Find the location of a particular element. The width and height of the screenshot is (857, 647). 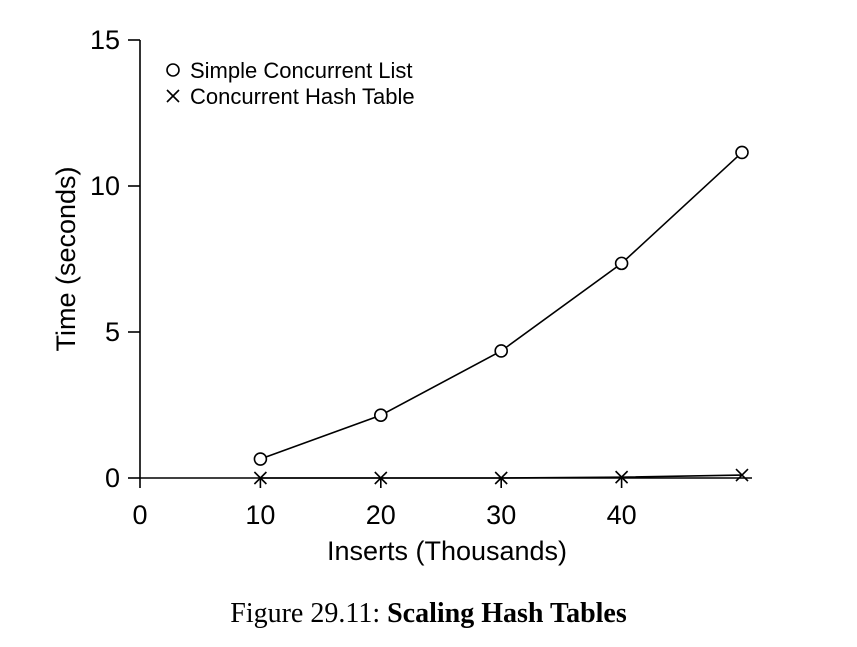

y-axis-label: Time (seconds) is located at coordinates (66, 258).